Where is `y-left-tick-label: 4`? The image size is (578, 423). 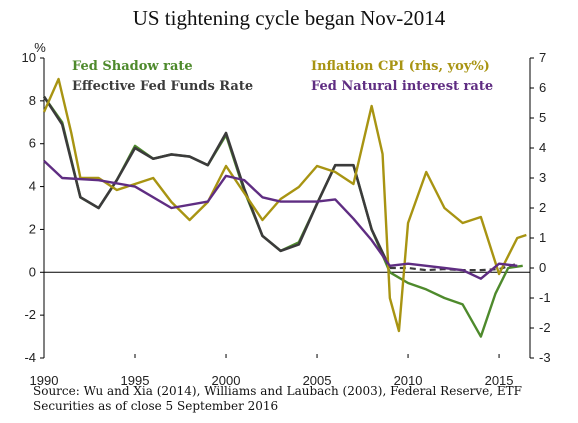 y-left-tick-label: 4 is located at coordinates (32, 186).